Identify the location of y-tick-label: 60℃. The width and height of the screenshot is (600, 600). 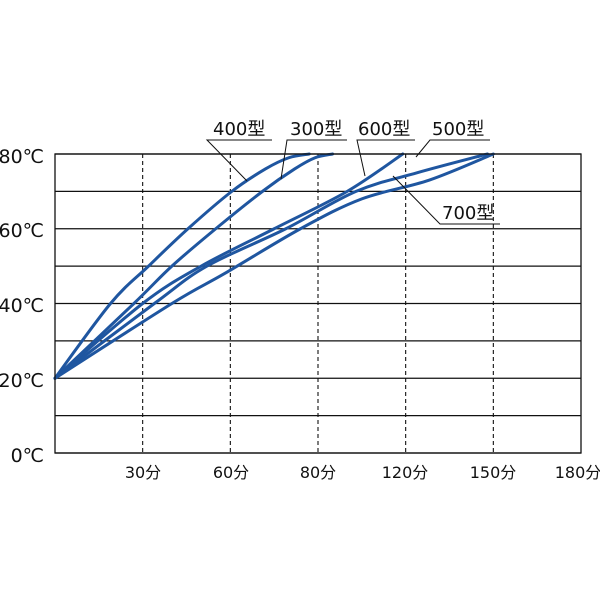
(22, 231).